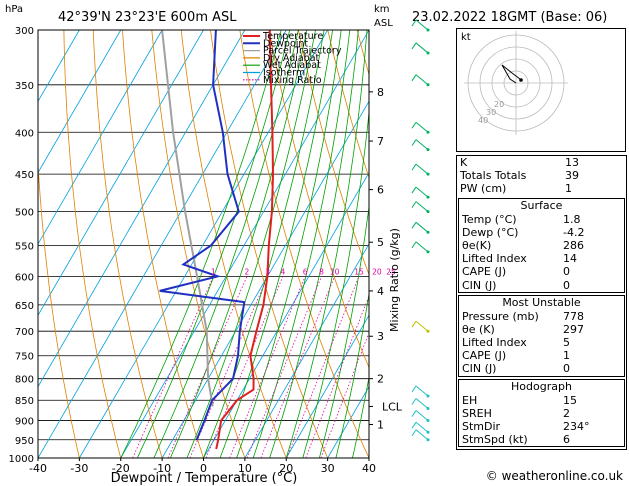 The height and width of the screenshot is (486, 629). What do you see at coordinates (573, 329) in the screenshot?
I see `index-value: 297` at bounding box center [573, 329].